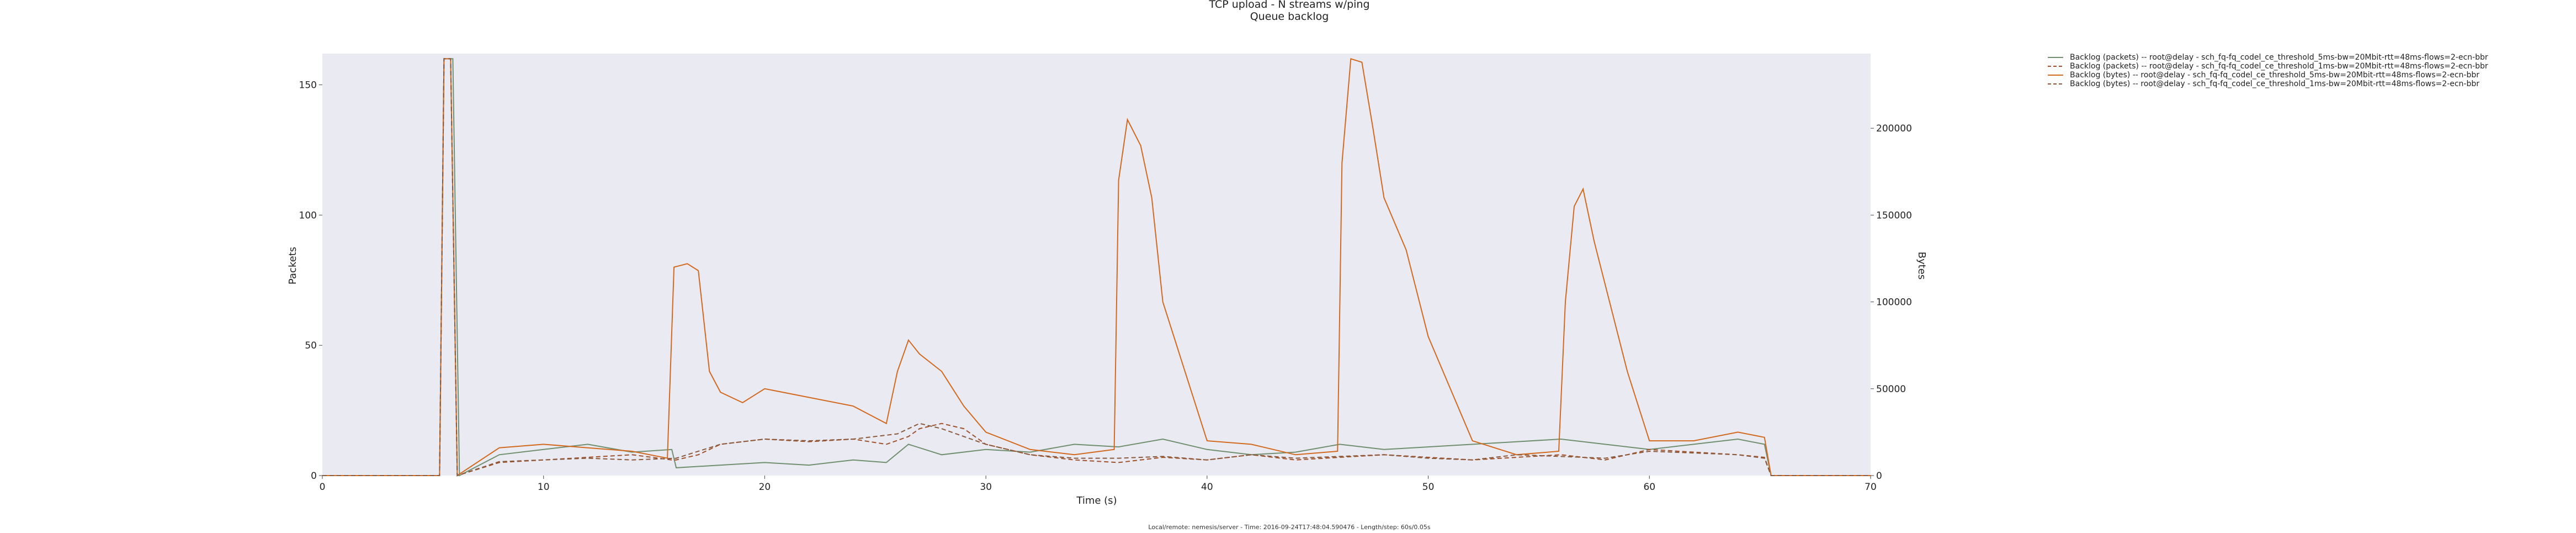 Image resolution: width=2576 pixels, height=533 pixels. What do you see at coordinates (314, 476) in the screenshot?
I see `y-left-tick-label: 0` at bounding box center [314, 476].